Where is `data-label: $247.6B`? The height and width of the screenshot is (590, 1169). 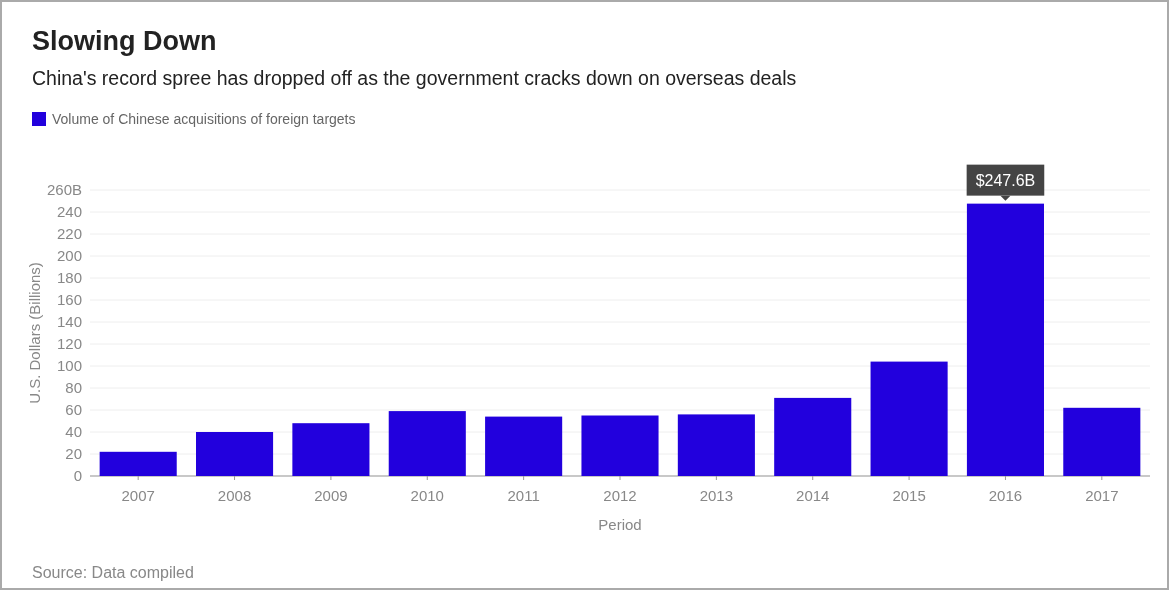
data-label: $247.6B is located at coordinates (1005, 180).